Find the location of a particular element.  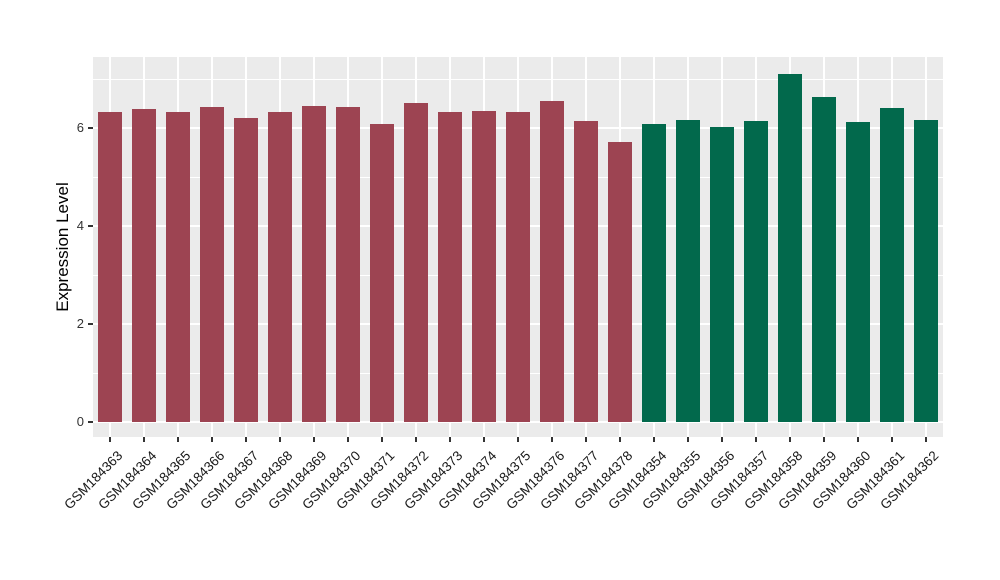

x-tick-GSM184358 is located at coordinates (790, 439).